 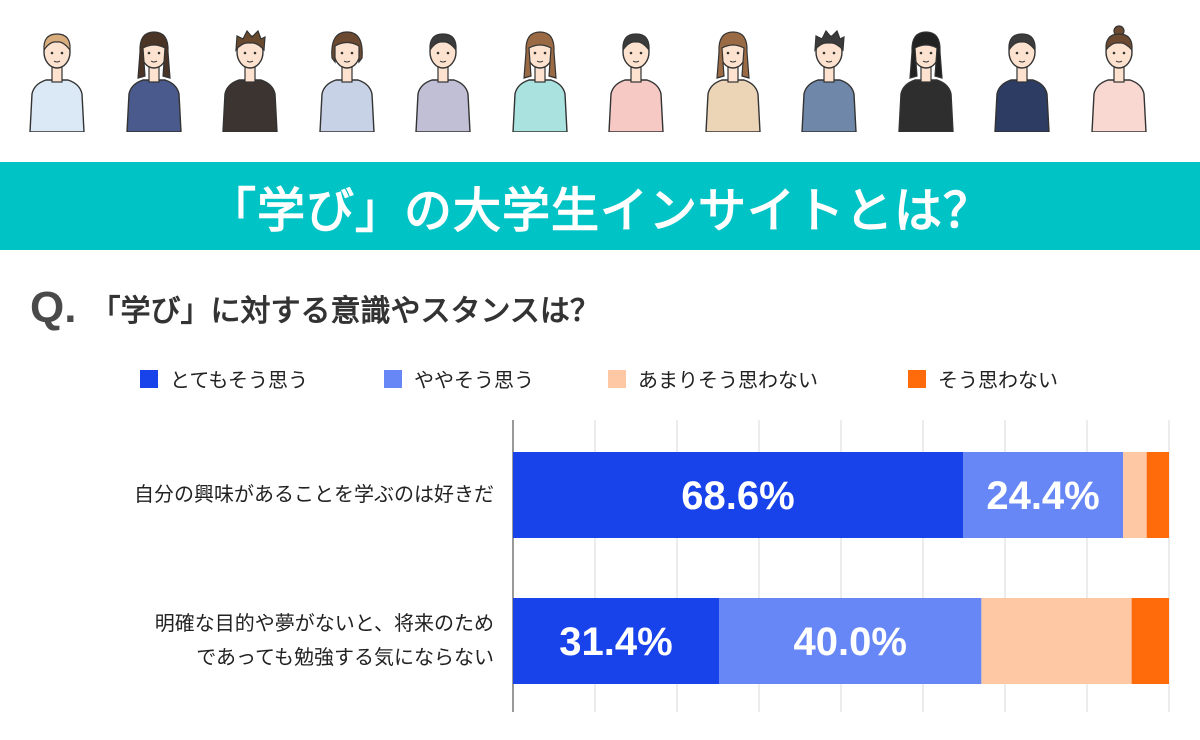 I want to click on row-label-line: であっても勉強する気にならない, so click(x=345, y=657).